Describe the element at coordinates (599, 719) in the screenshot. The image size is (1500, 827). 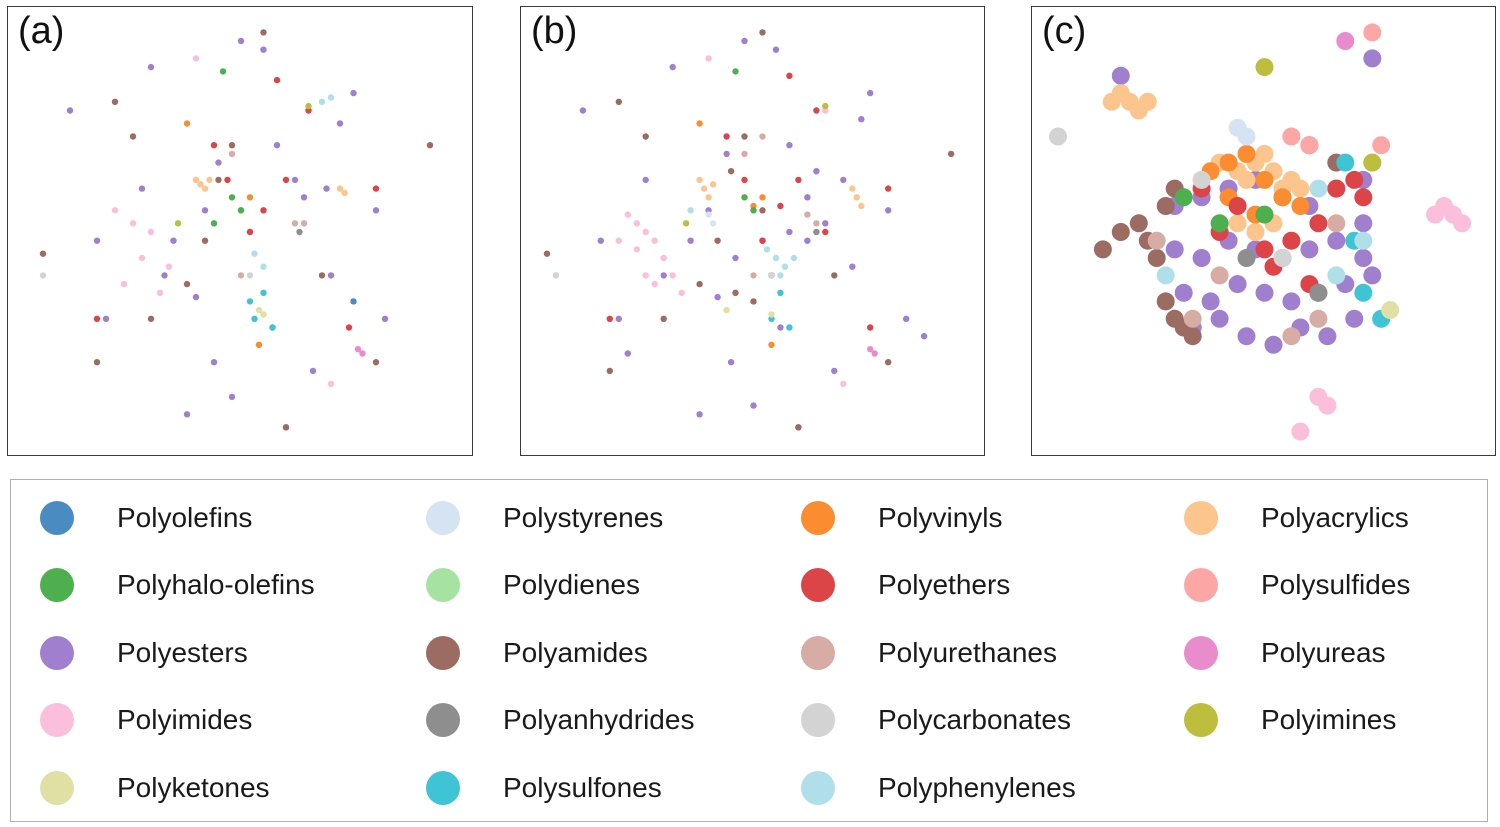
I see `legend-label-polyanhydrides: Polyanhydrides` at that location.